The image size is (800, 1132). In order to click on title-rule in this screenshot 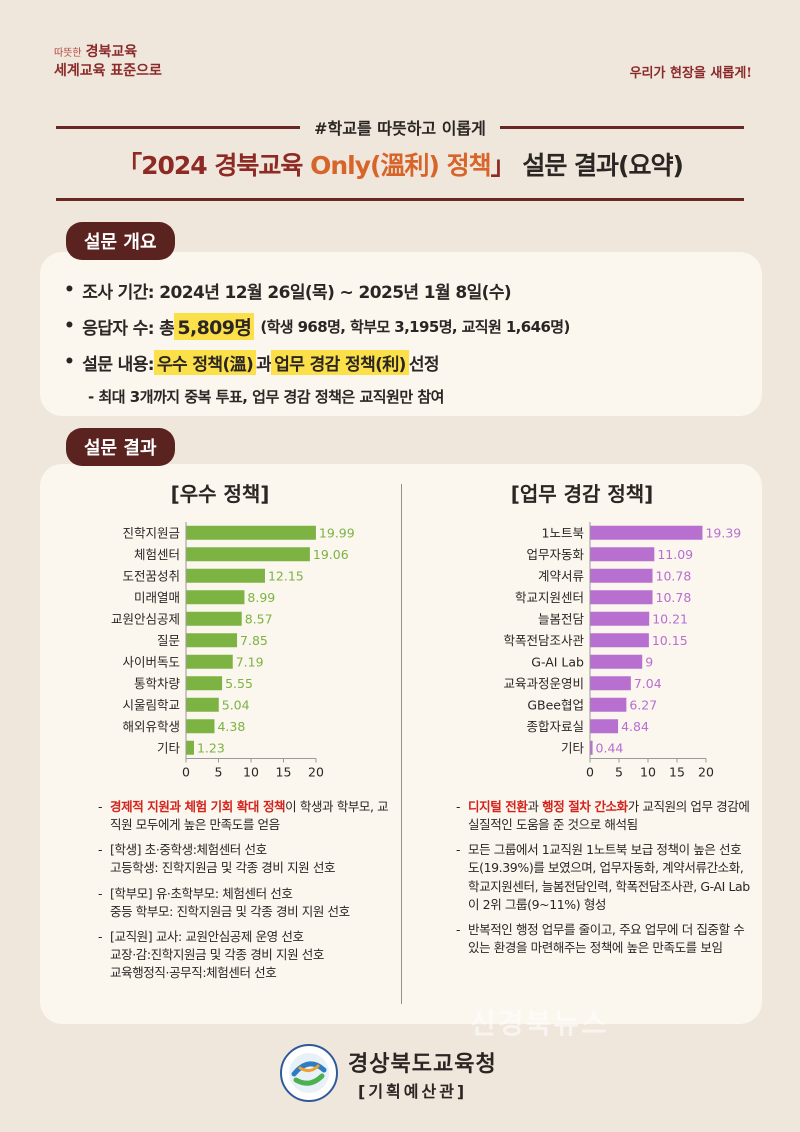, I will do `click(400, 199)`.